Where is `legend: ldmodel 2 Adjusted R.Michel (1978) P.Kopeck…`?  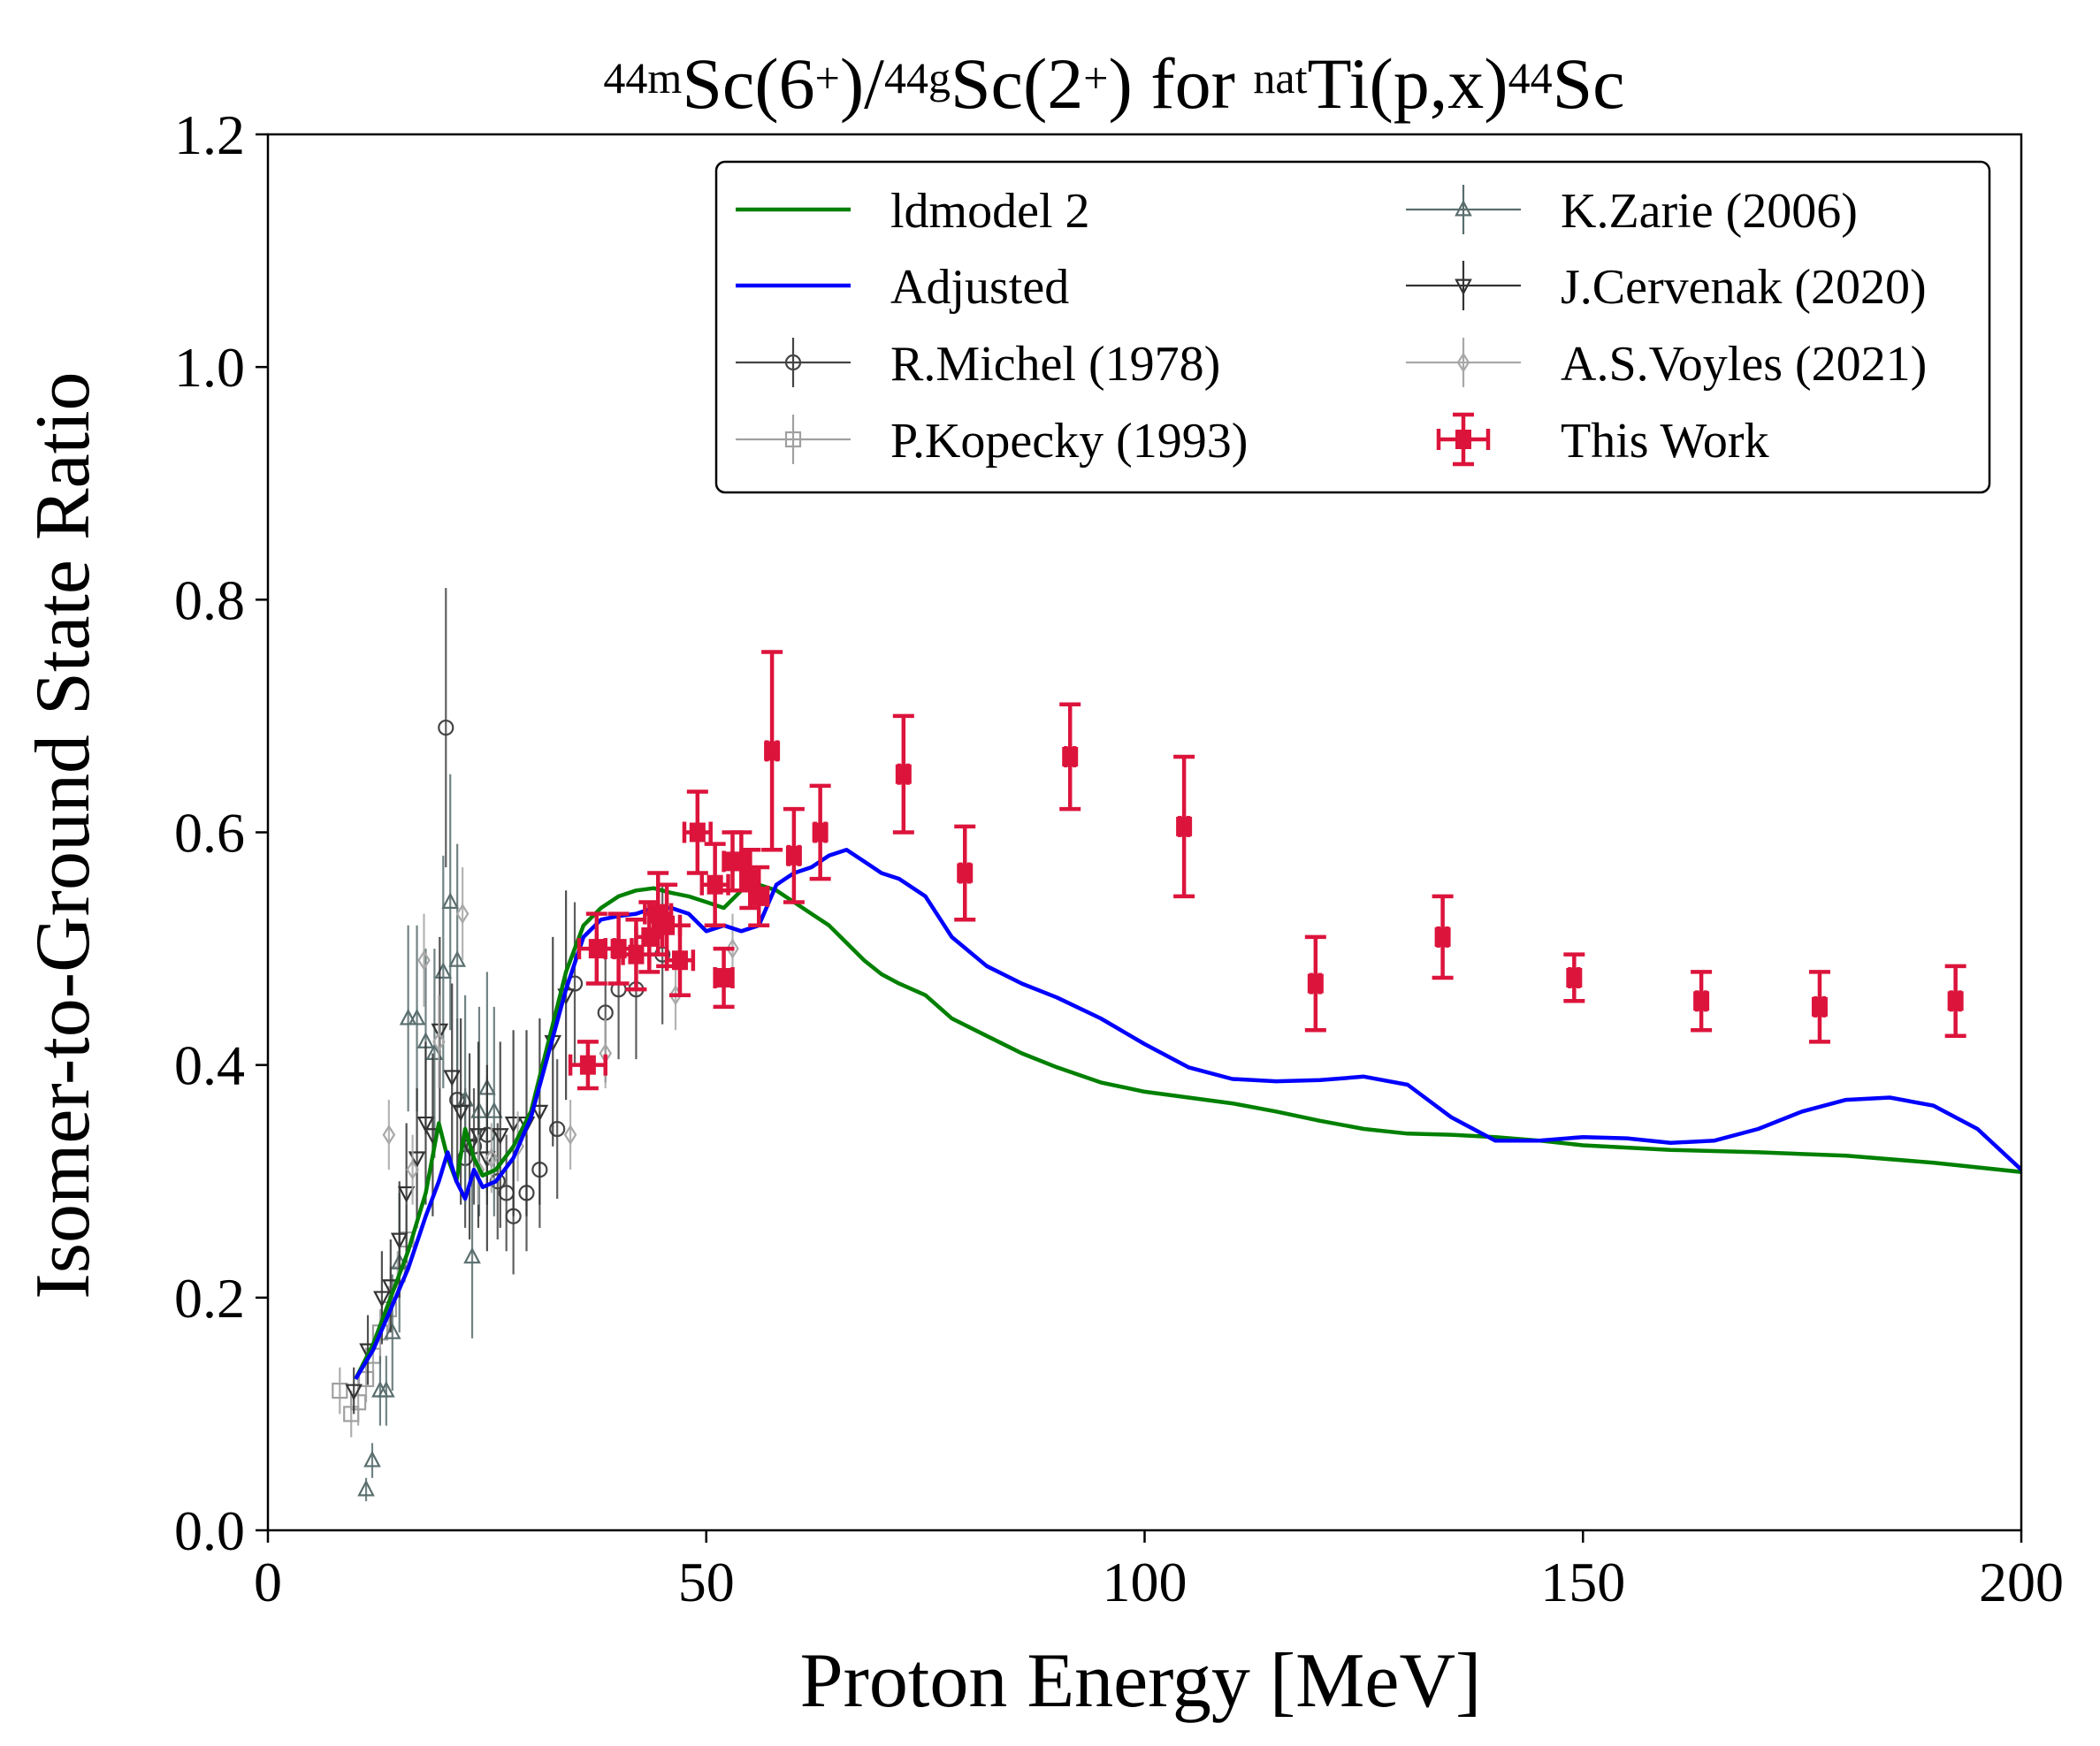
legend: ldmodel 2 Adjusted R.Michel (1978) P.Kopeck… is located at coordinates (1352, 327).